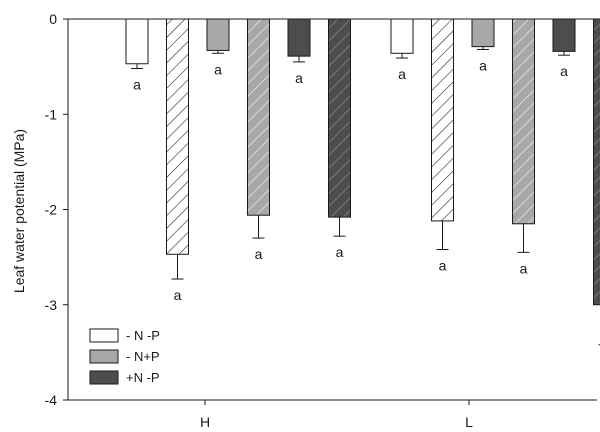  I want to click on sig-letter-L-3: a, so click(524, 268).